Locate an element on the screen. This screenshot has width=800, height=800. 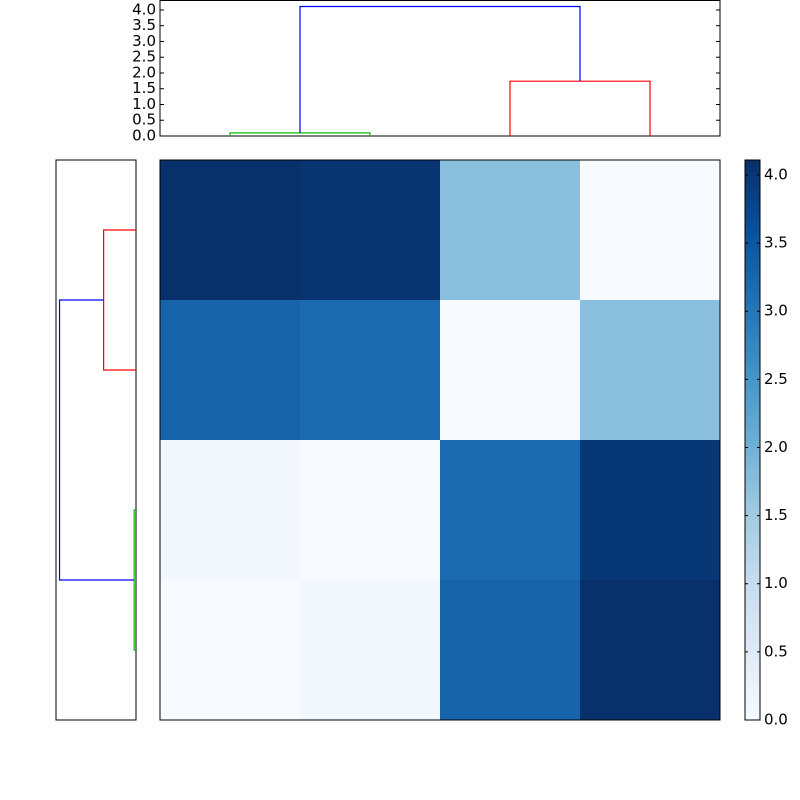
y-tick-label: 0.5 is located at coordinates (144, 120).